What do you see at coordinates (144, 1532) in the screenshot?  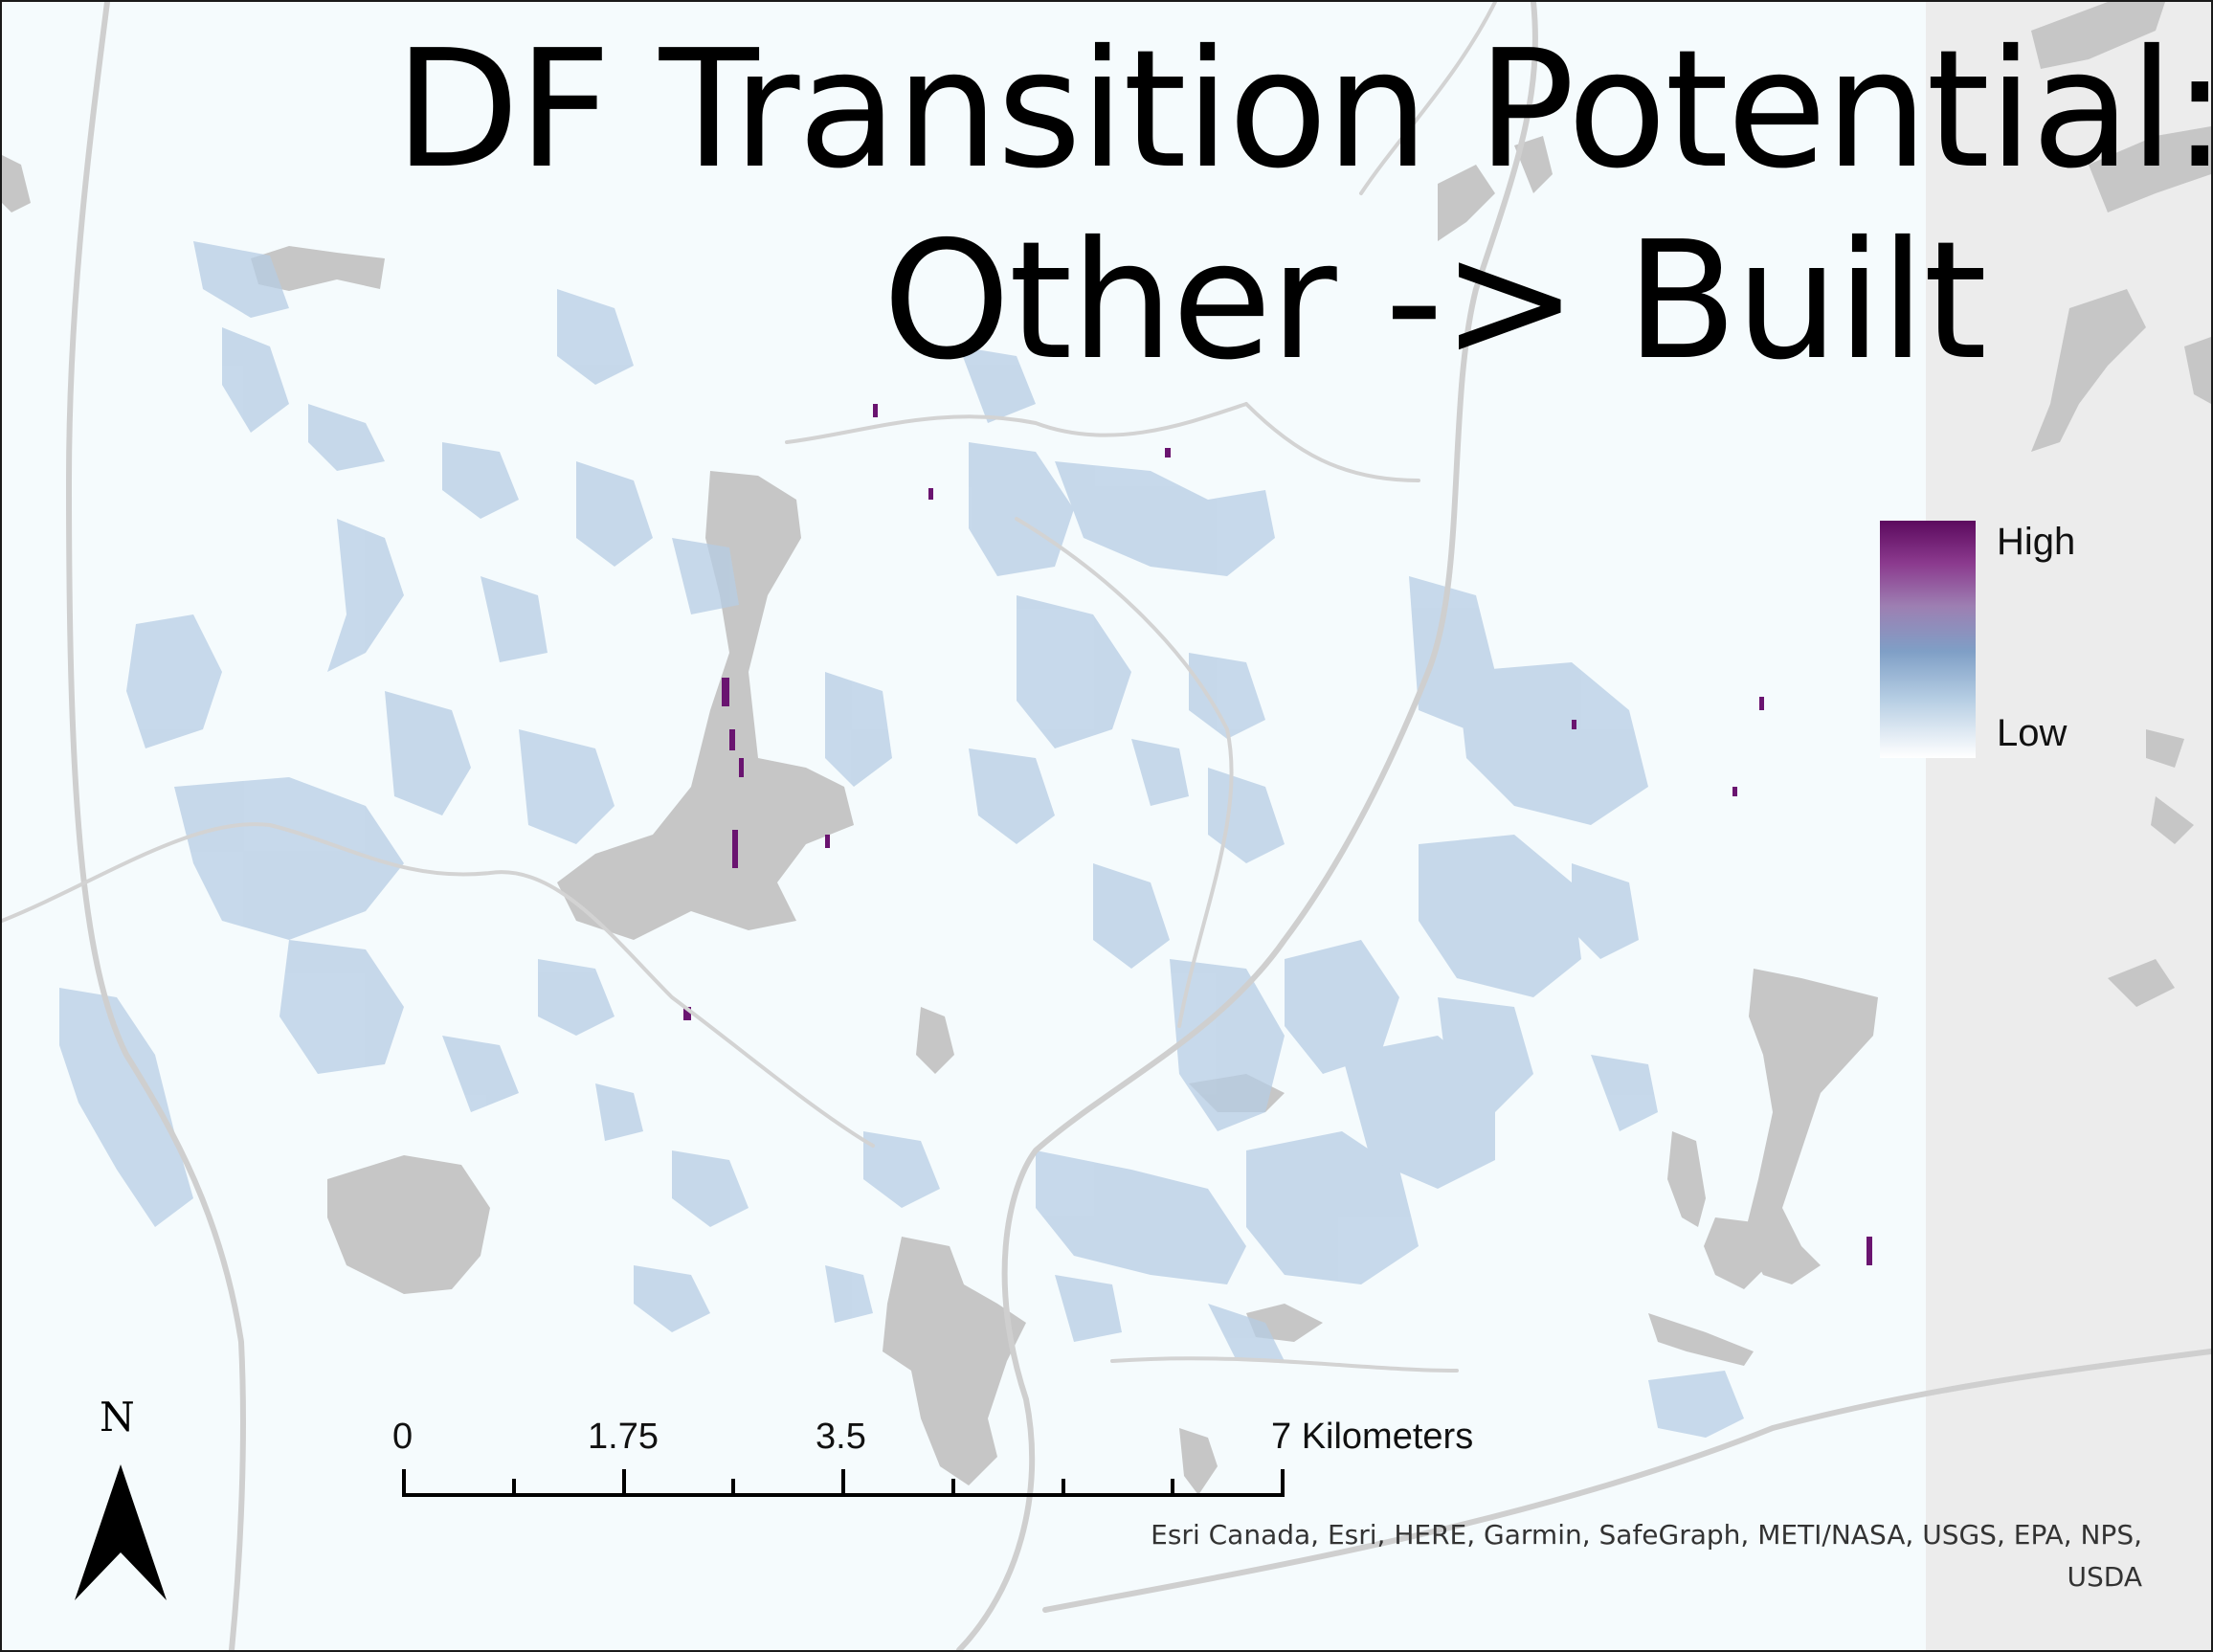 I see `north-arrow-right` at bounding box center [144, 1532].